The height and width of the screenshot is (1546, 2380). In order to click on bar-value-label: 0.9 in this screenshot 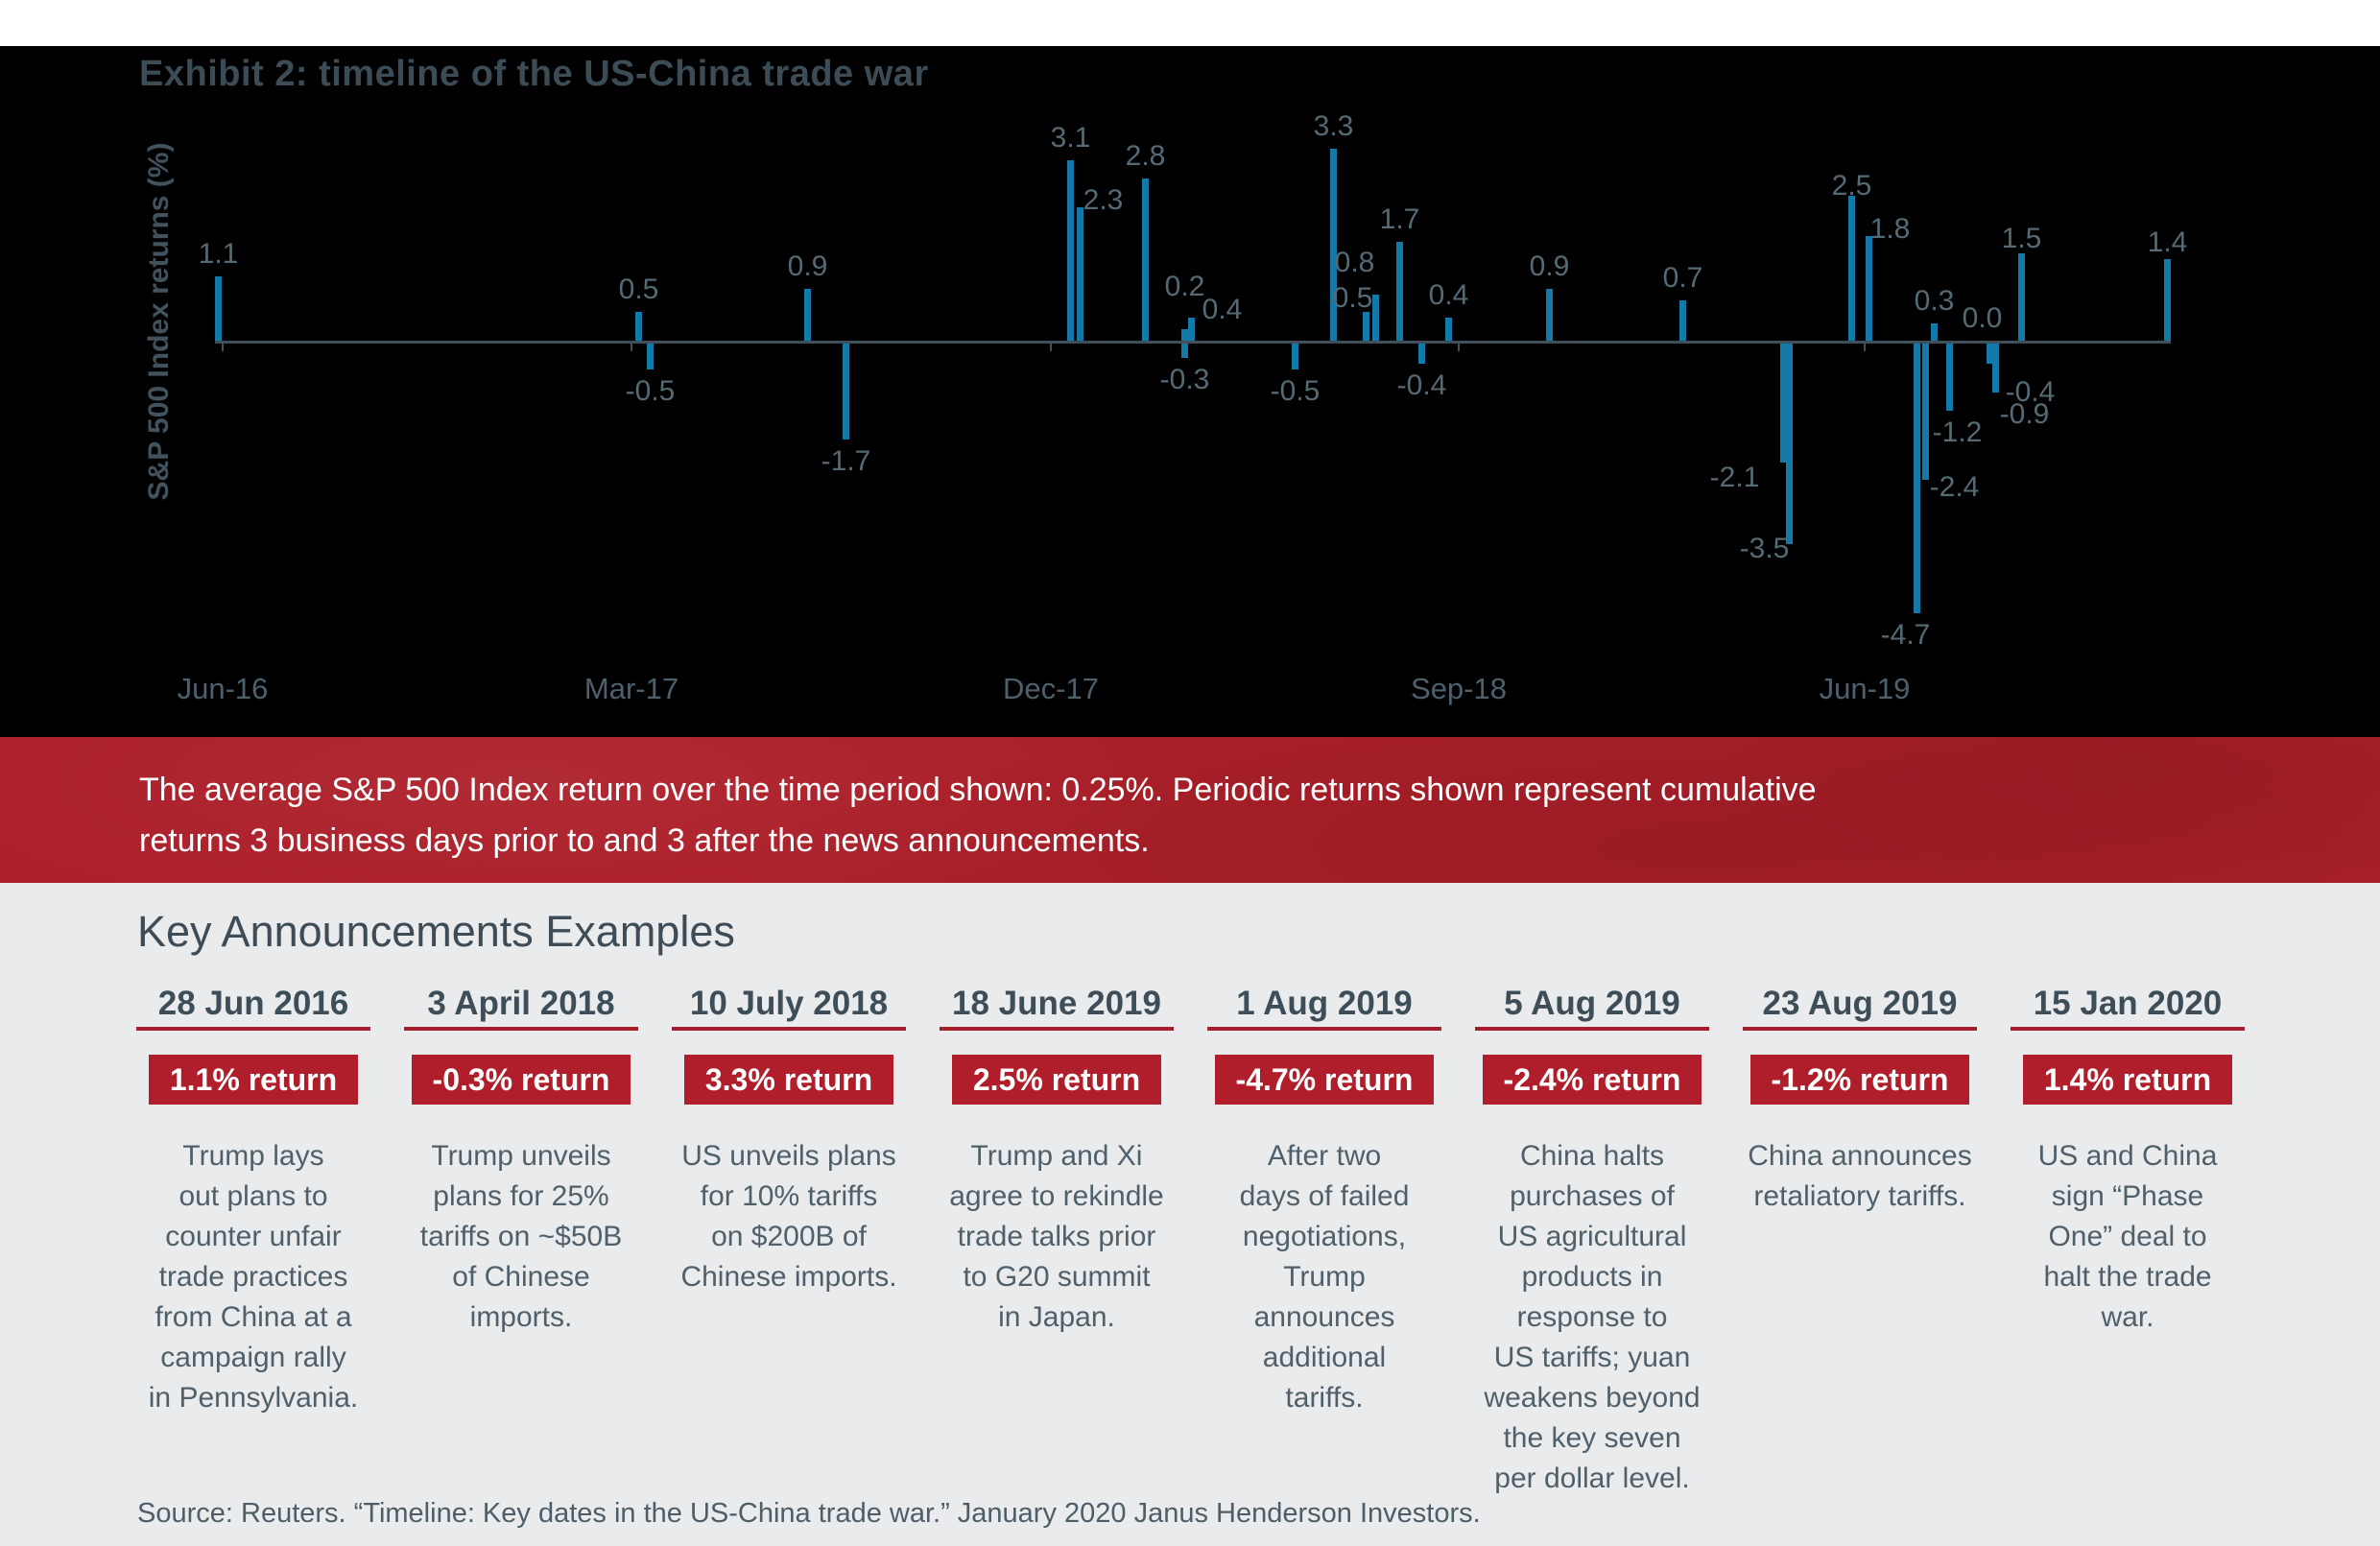, I will do `click(1550, 266)`.